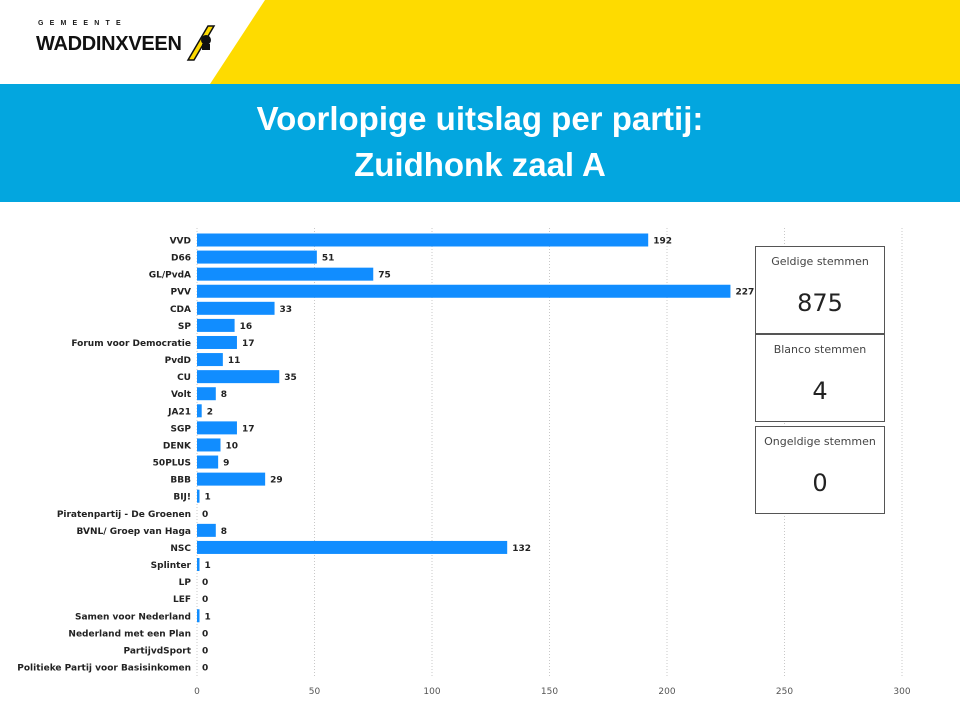  I want to click on blank-votes-value: 4, so click(820, 391).